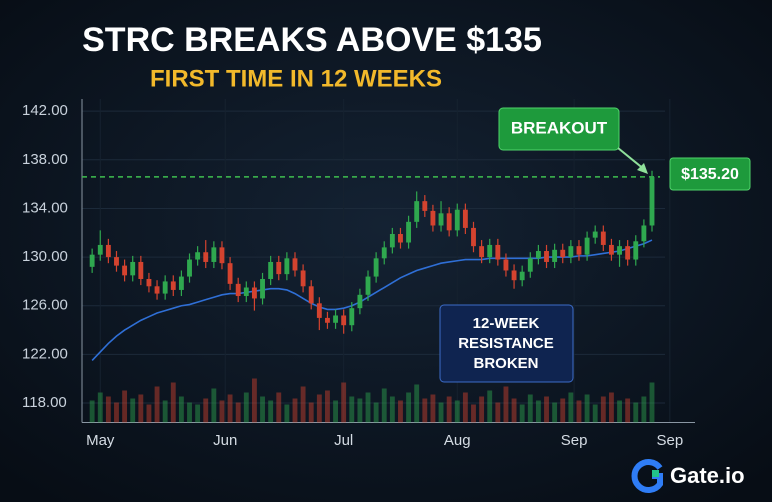  What do you see at coordinates (506, 323) in the screenshot?
I see `note-line: 12-WEEK` at bounding box center [506, 323].